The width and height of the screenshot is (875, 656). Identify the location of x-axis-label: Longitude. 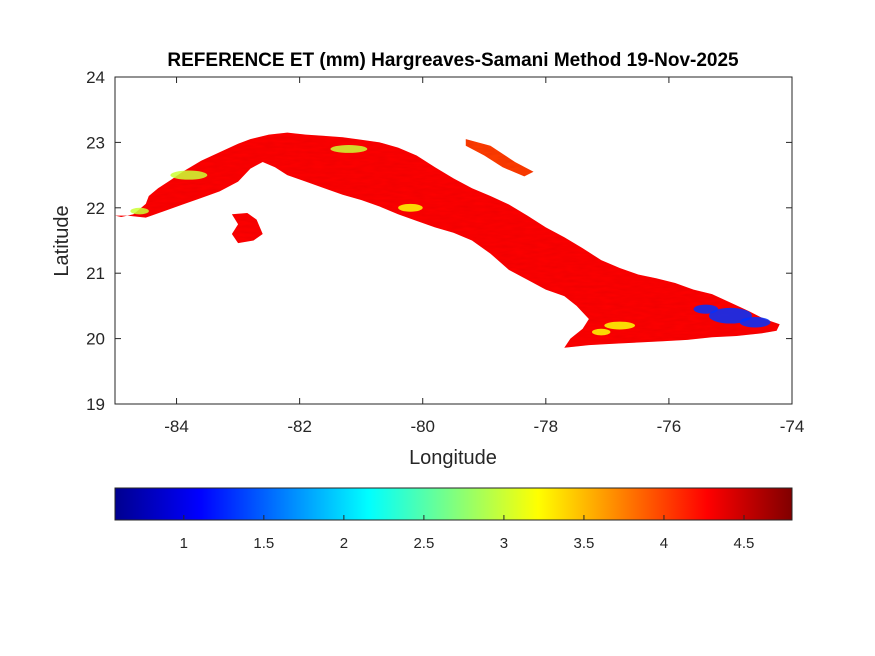
(453, 458).